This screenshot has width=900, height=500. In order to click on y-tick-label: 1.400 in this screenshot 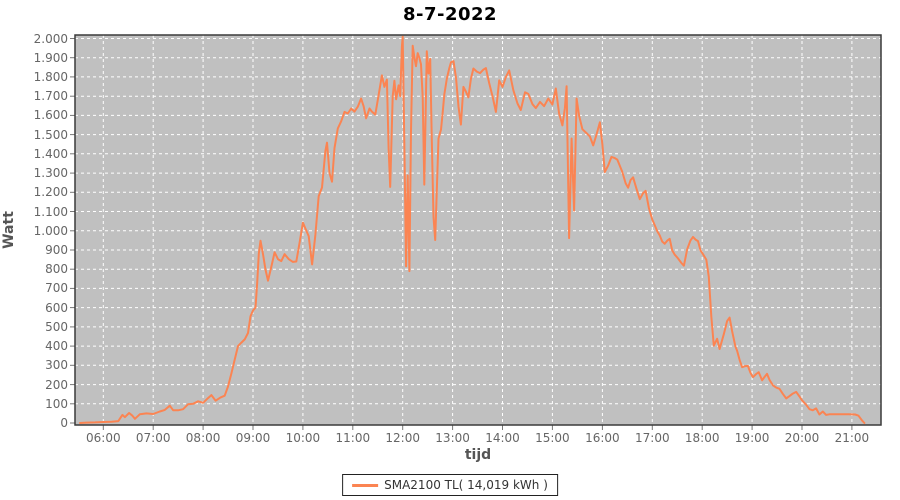, I will do `click(50, 153)`.